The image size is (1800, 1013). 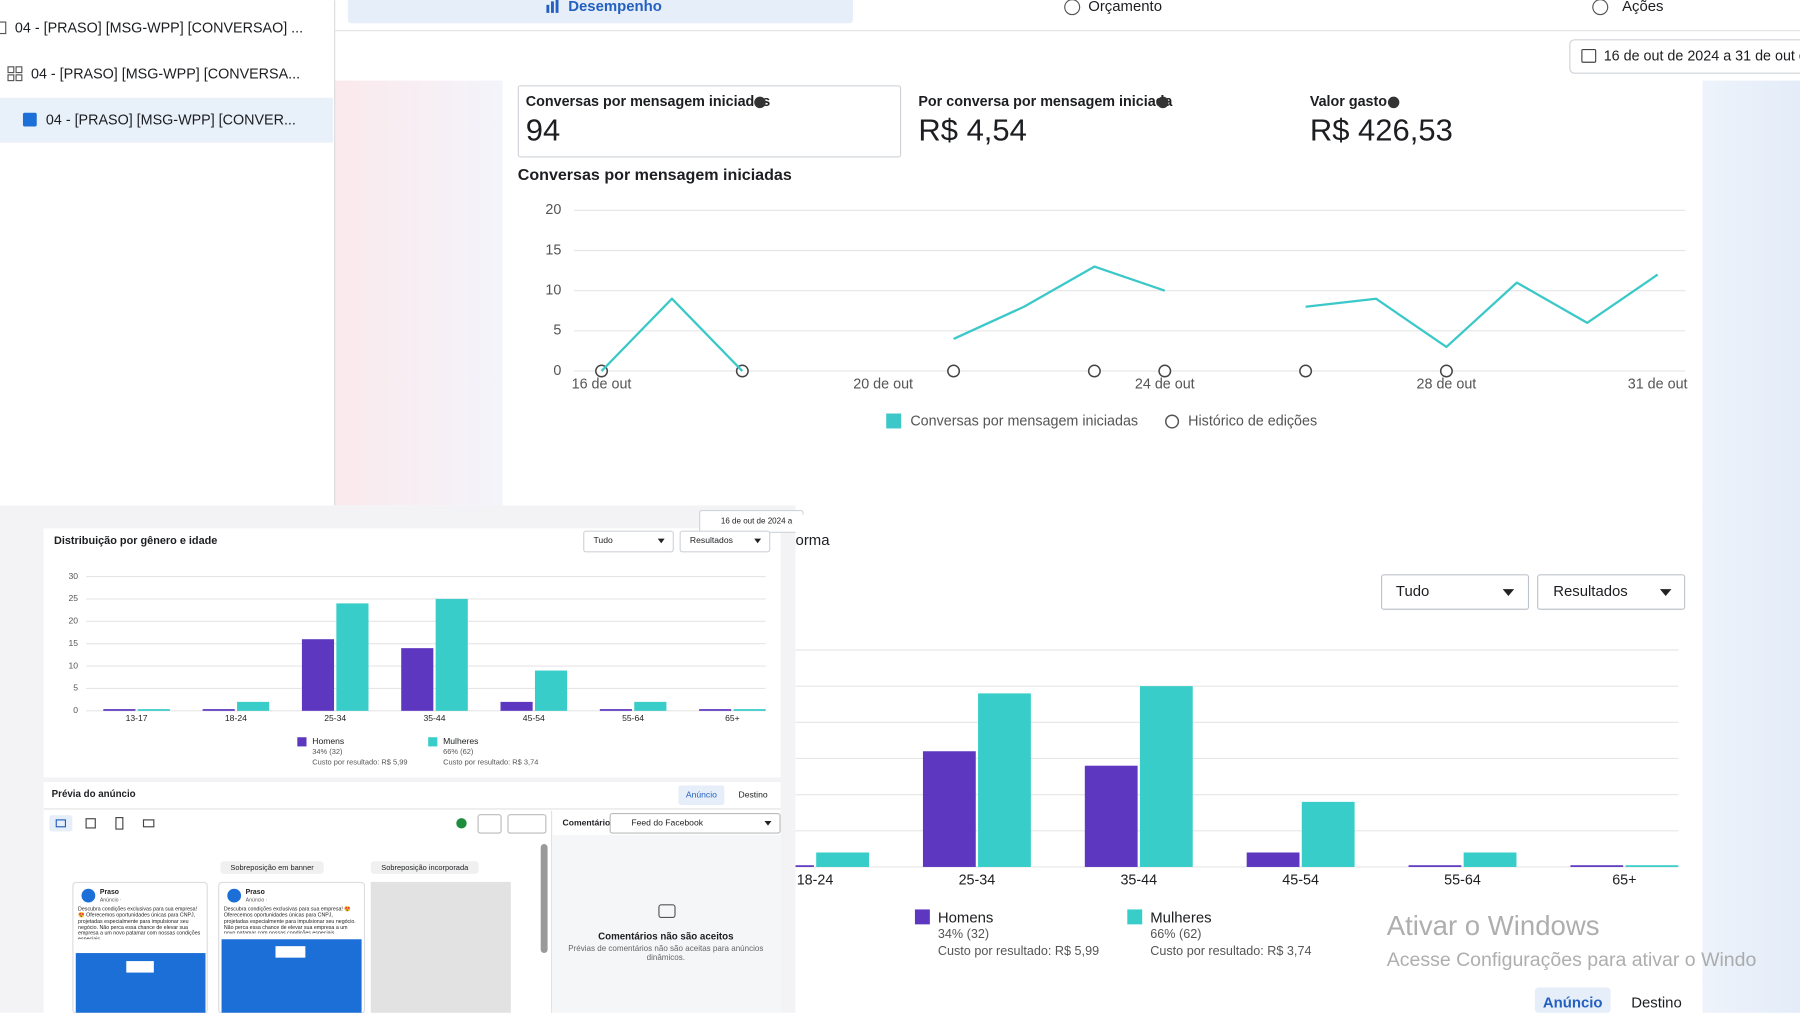 What do you see at coordinates (1125, 7) in the screenshot?
I see `tab: Orçamento` at bounding box center [1125, 7].